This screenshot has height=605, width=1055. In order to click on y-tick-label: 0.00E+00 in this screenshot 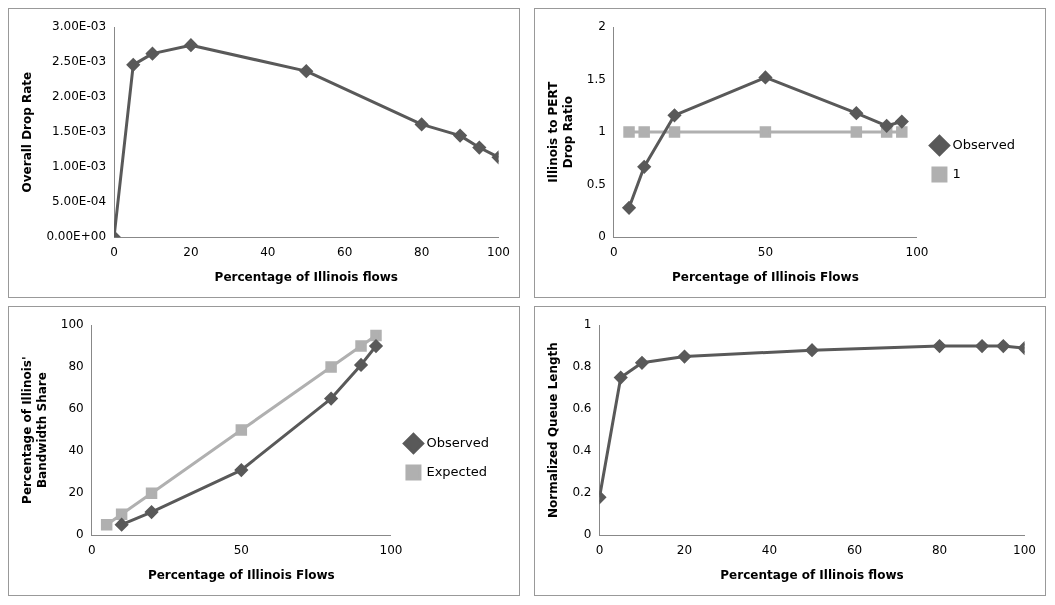, I will do `click(76, 236)`.